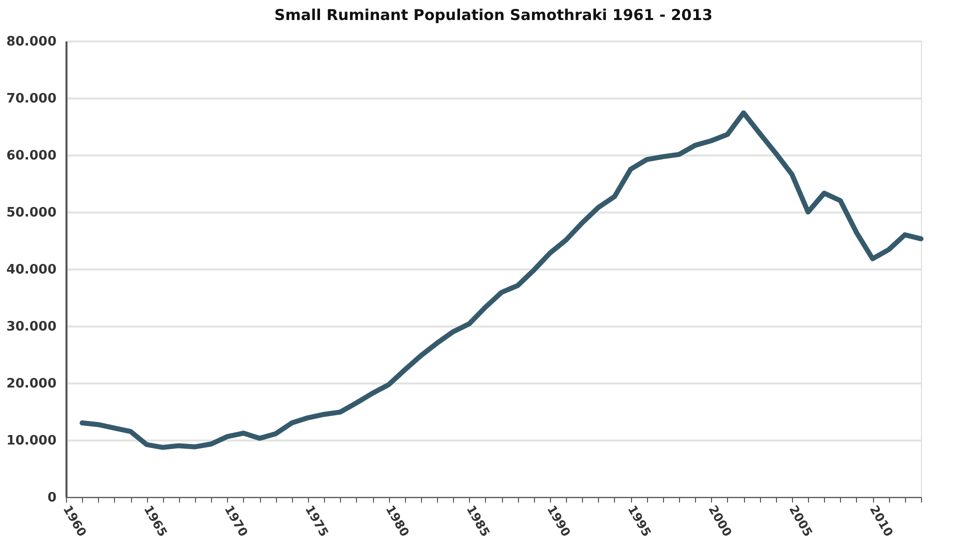  Describe the element at coordinates (31, 42) in the screenshot. I see `y-tick-label: 80.000` at that location.